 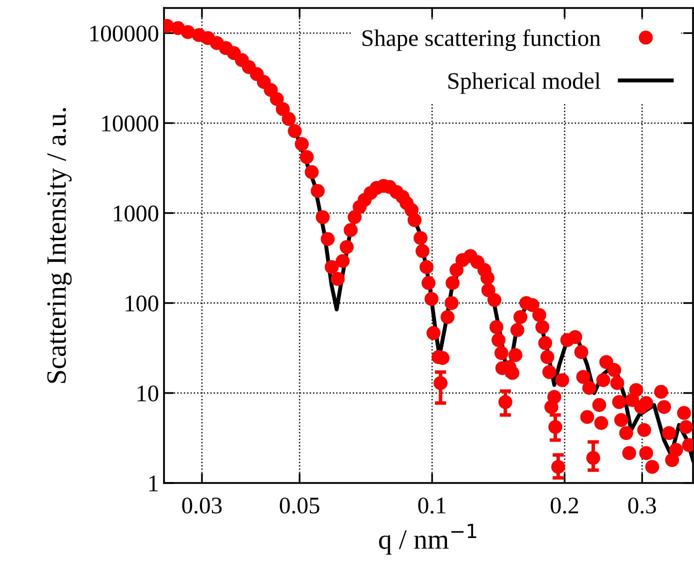 I want to click on x-tick-label: 0.3, so click(x=642, y=506).